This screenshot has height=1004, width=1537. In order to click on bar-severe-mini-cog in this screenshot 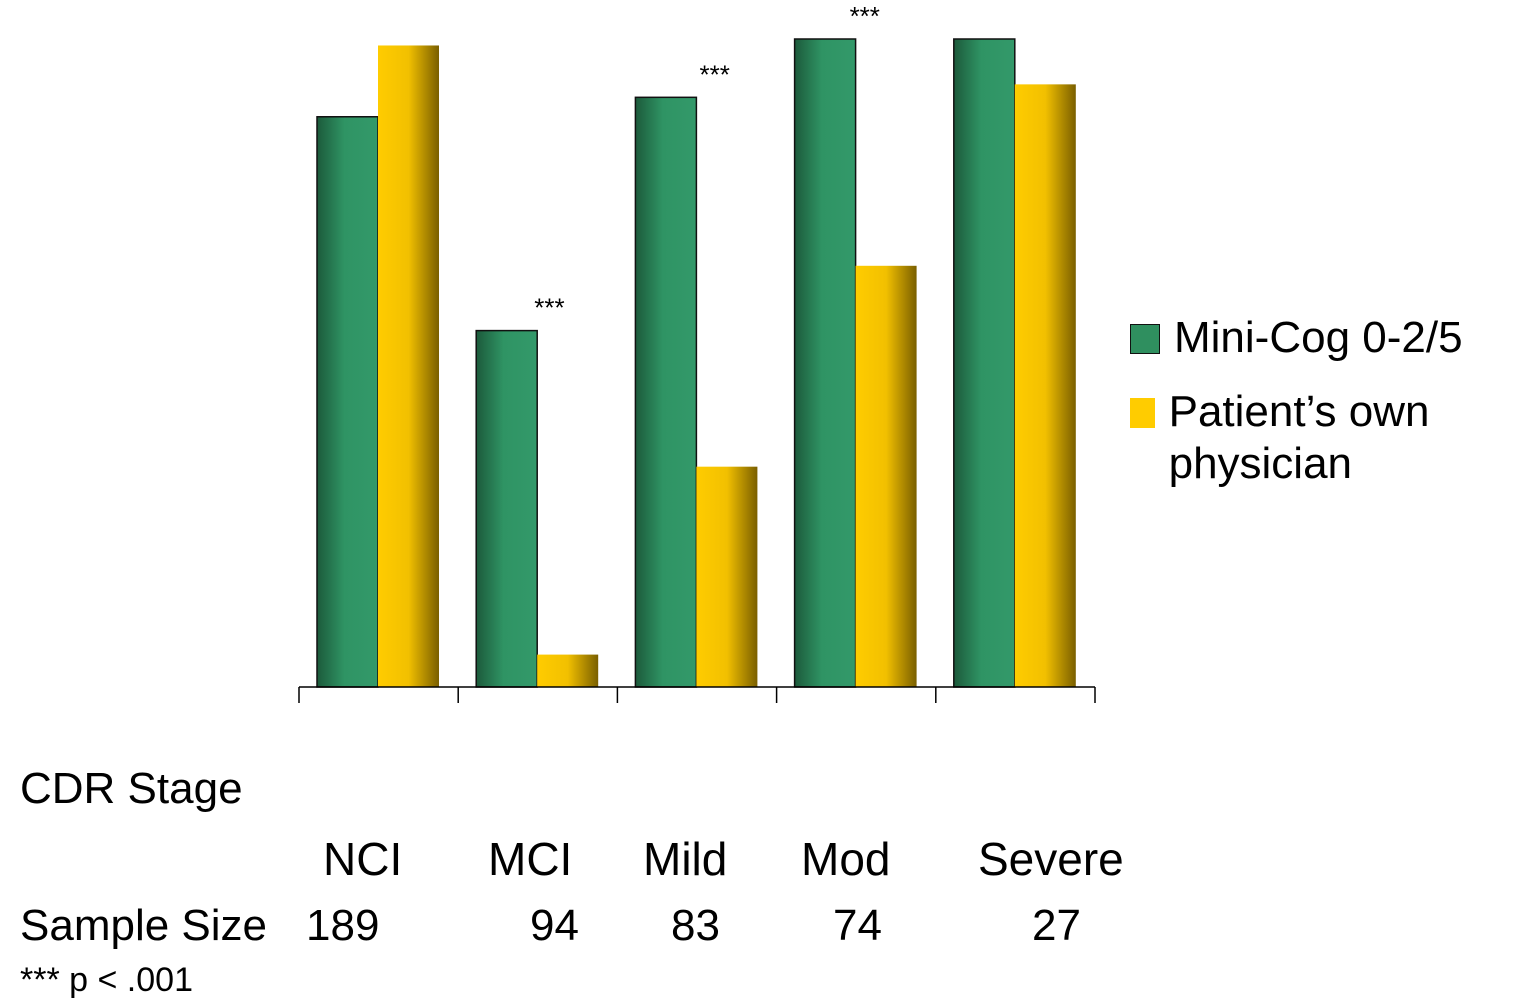, I will do `click(984, 363)`.